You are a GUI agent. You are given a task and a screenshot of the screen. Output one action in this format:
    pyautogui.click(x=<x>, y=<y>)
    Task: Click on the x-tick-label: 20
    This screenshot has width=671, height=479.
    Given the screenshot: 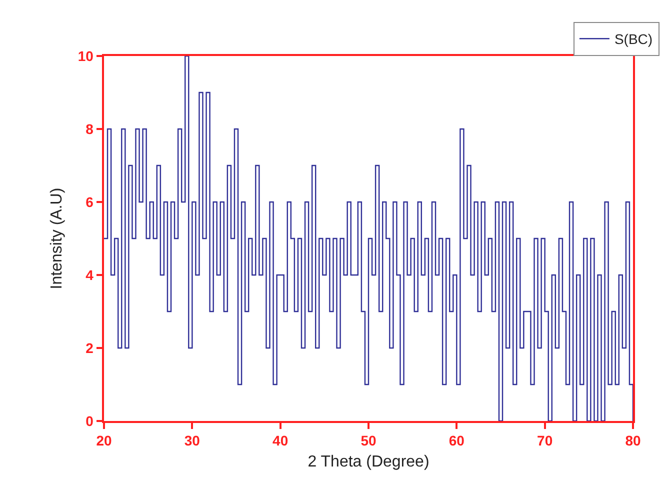 What is the action you would take?
    pyautogui.click(x=104, y=440)
    